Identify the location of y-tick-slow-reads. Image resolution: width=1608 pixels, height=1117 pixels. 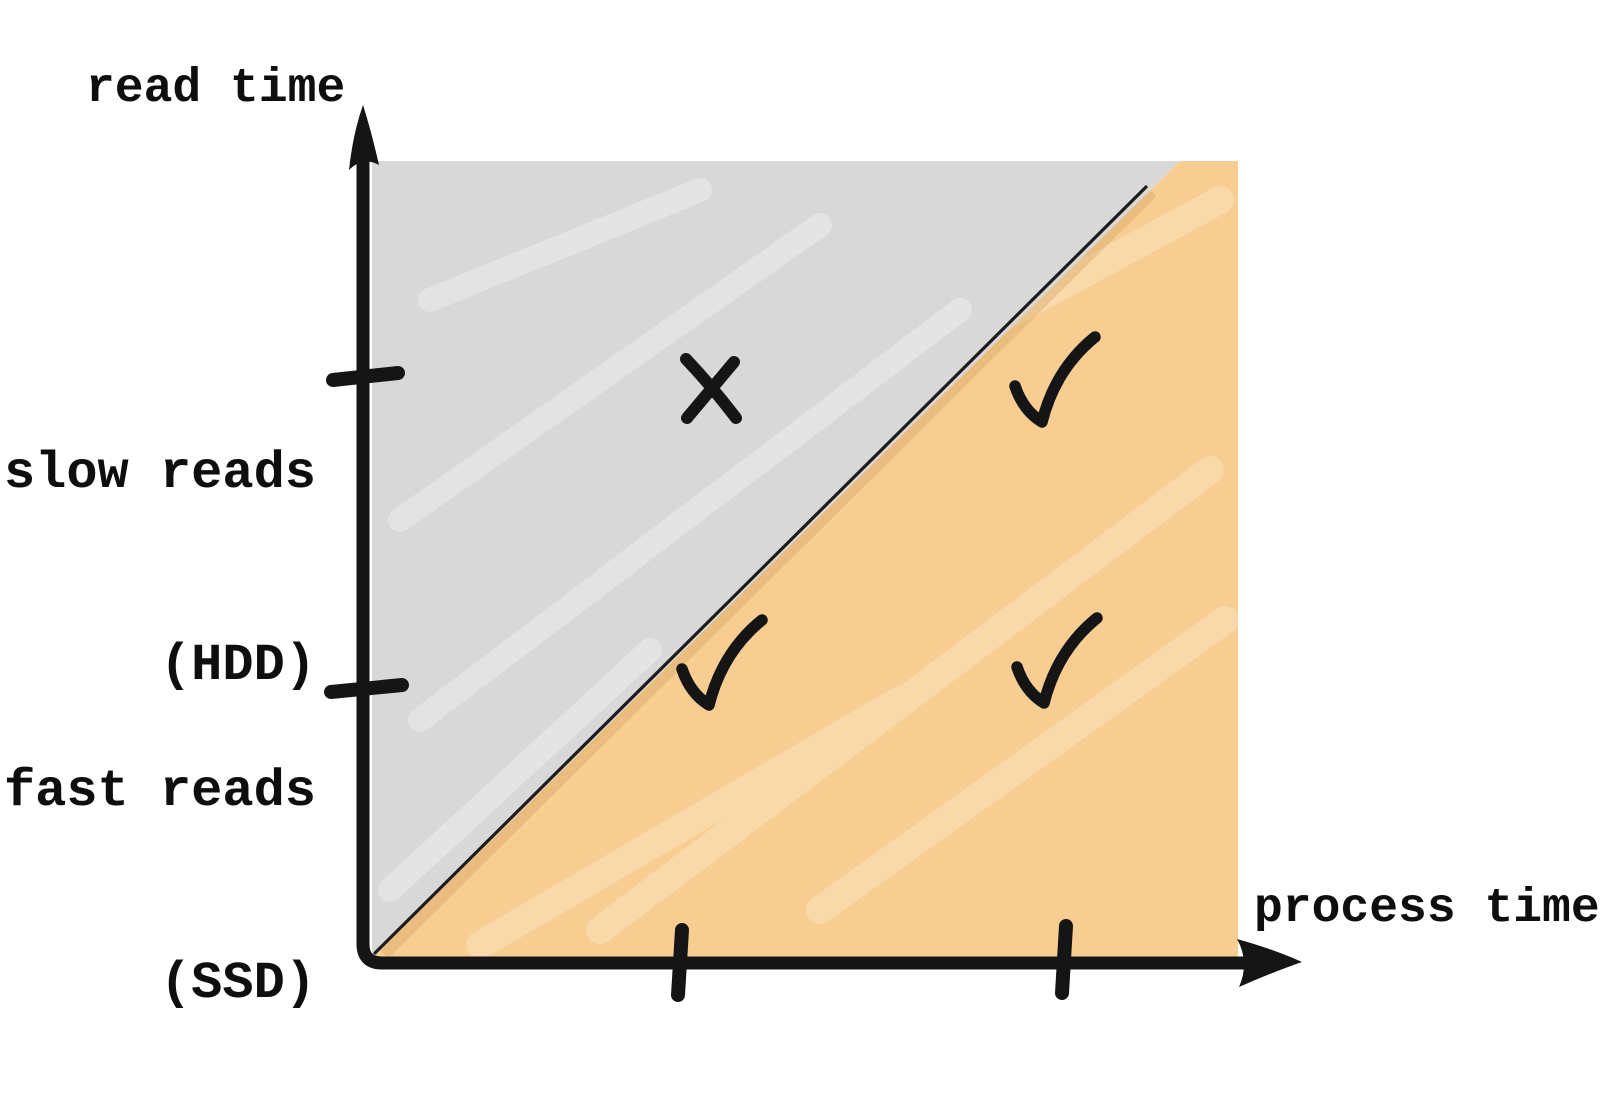
(365, 376).